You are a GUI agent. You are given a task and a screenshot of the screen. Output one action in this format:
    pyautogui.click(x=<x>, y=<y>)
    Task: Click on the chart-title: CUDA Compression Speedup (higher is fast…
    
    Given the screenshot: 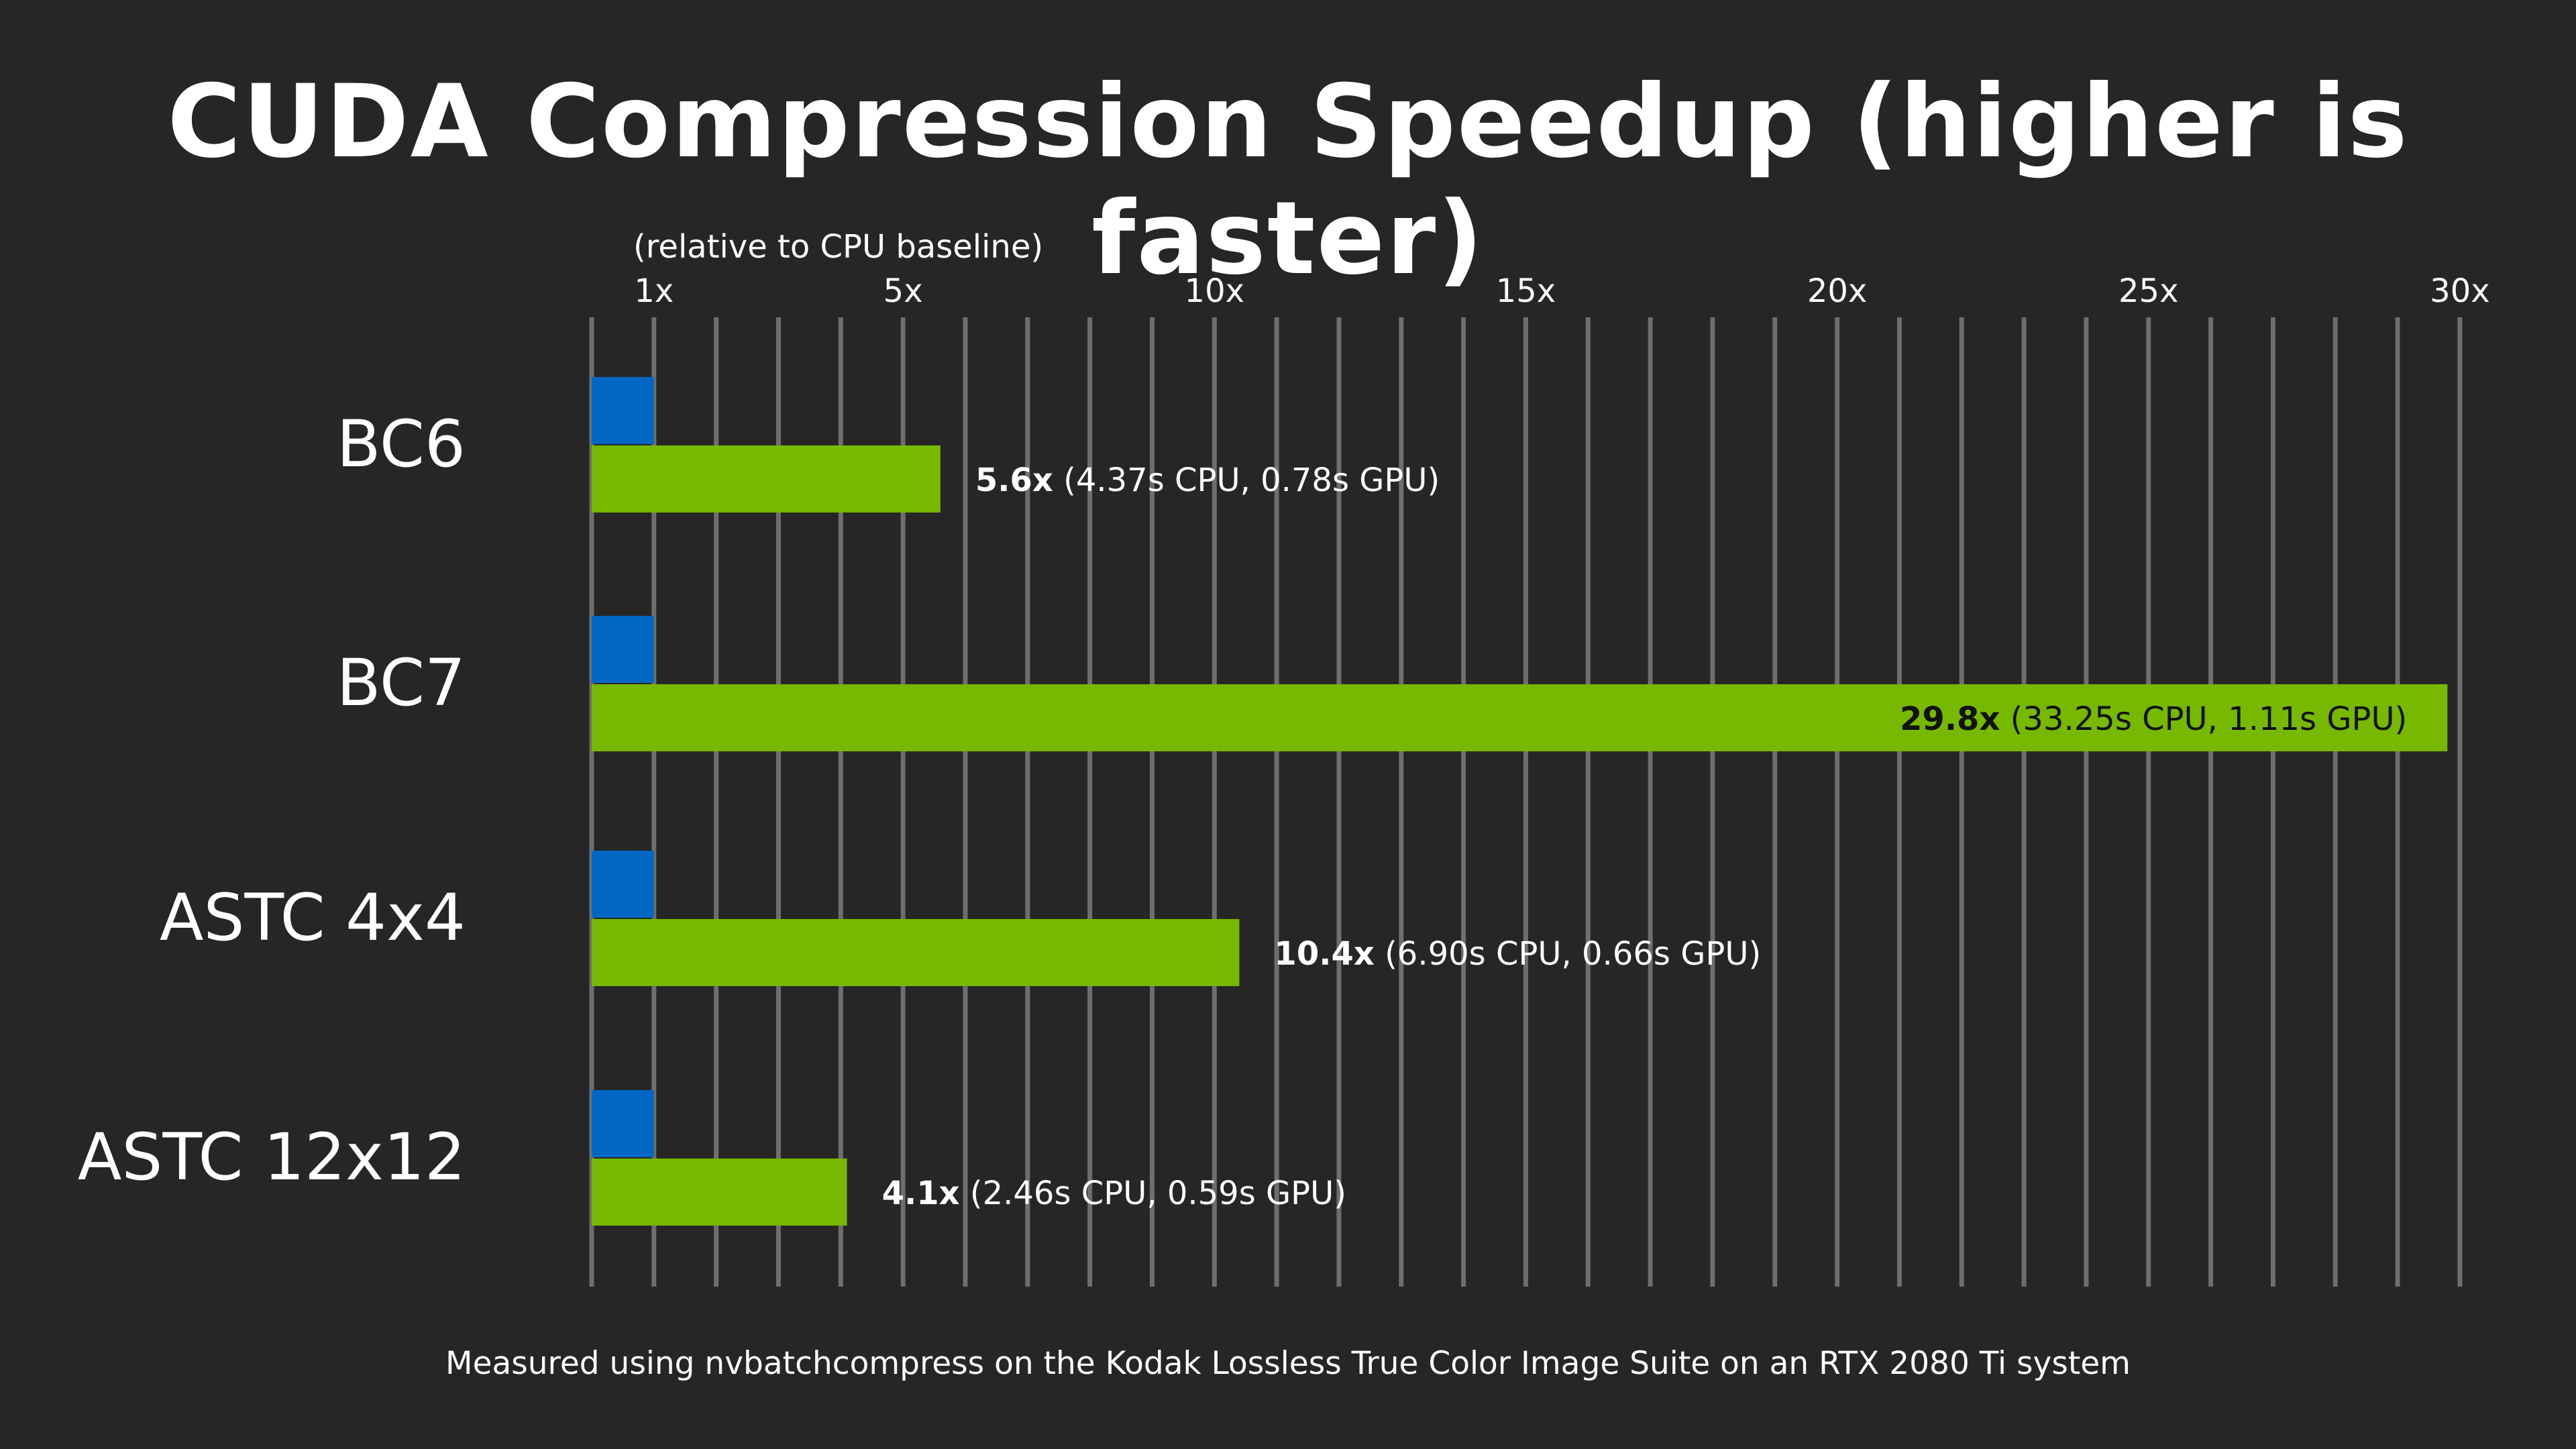 What is the action you would take?
    pyautogui.click(x=1288, y=180)
    